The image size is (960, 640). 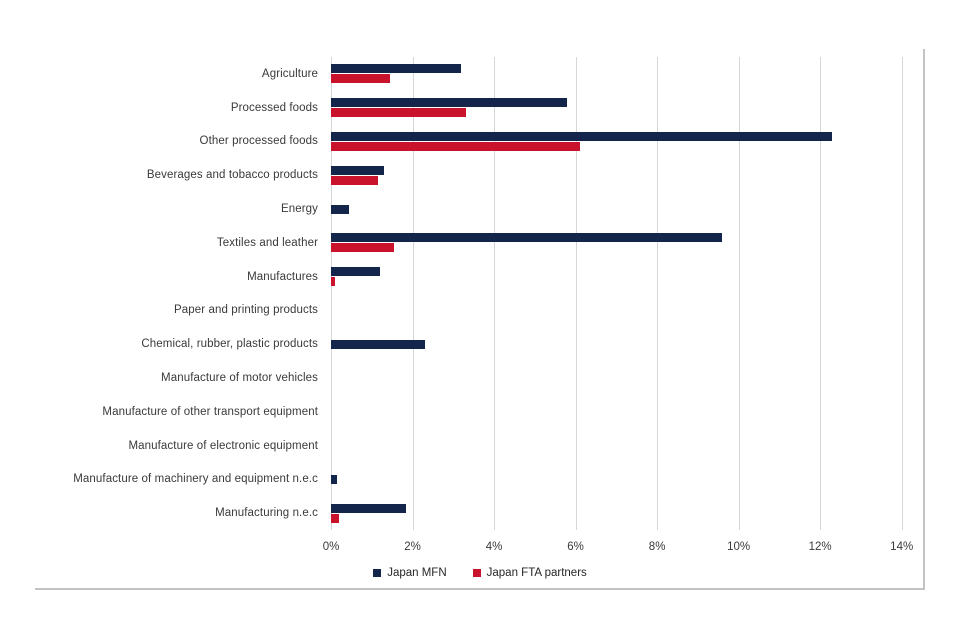 What do you see at coordinates (417, 573) in the screenshot?
I see `legend-label: Japan MFN` at bounding box center [417, 573].